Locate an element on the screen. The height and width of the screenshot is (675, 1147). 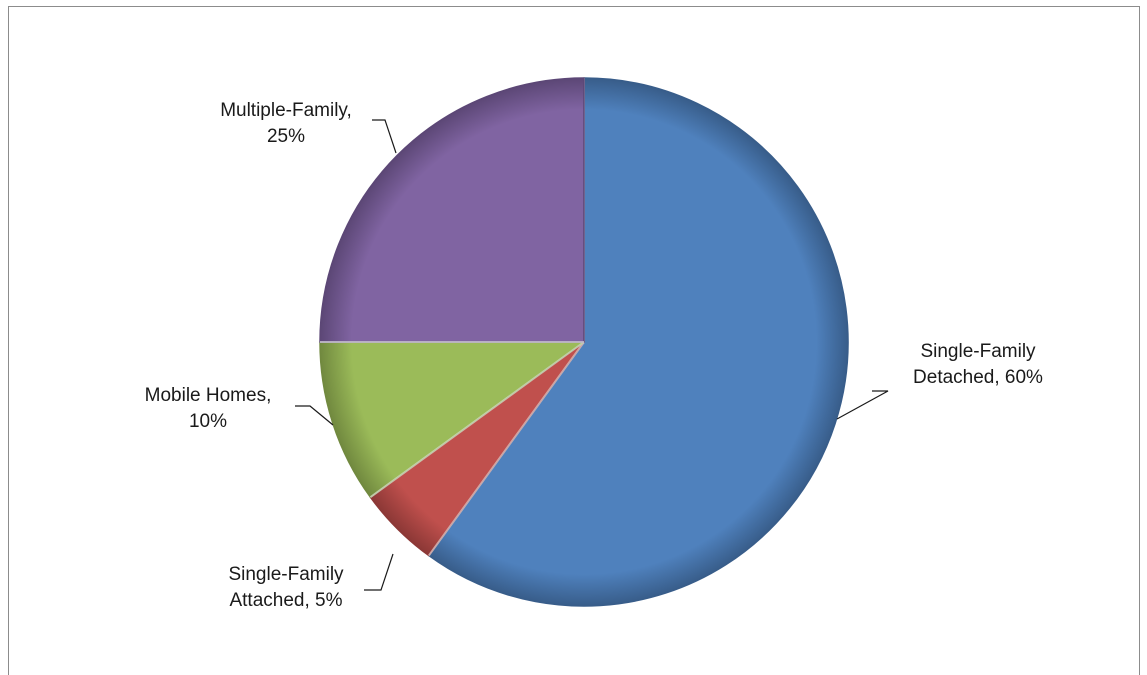
data-label-multiple-family-25: Multiple-Family, 25% is located at coordinates (286, 123).